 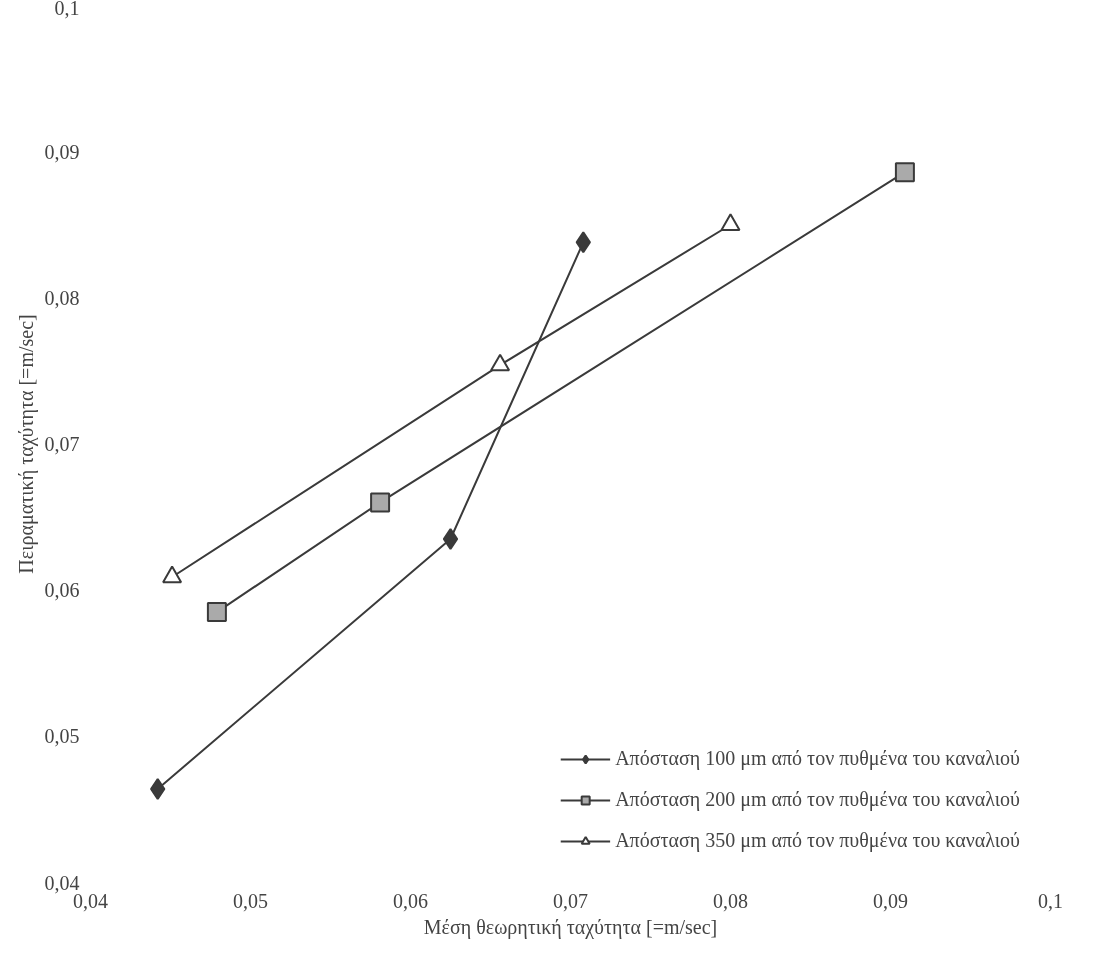 I want to click on y-tick-label: 0,08, so click(x=62, y=297).